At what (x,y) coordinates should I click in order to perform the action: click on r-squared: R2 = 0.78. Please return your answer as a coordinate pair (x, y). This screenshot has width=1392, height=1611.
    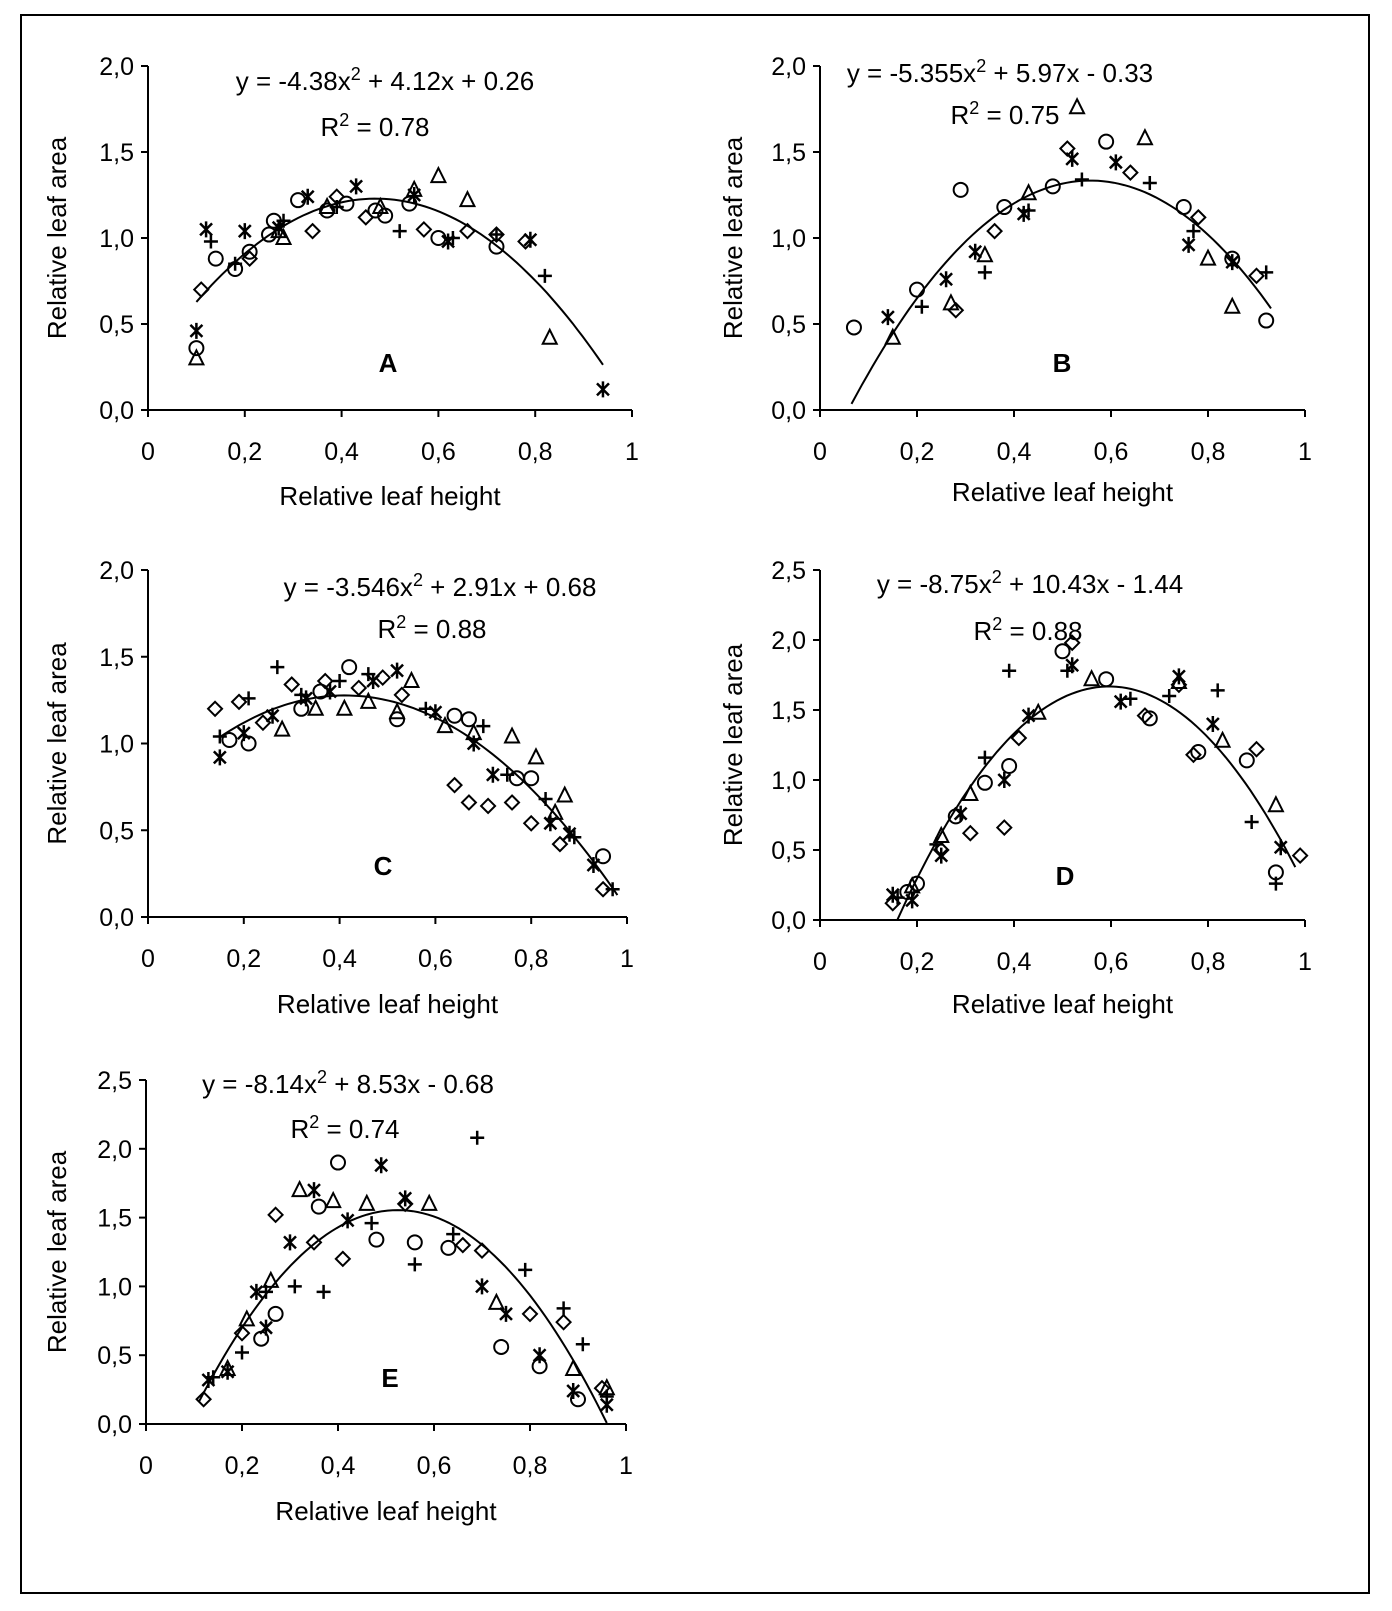
    Looking at the image, I should click on (374, 126).